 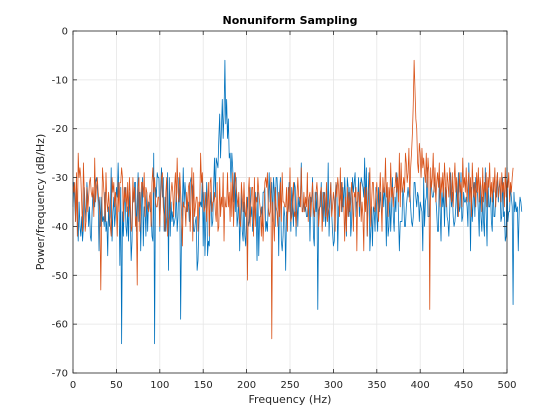 What do you see at coordinates (73, 385) in the screenshot?
I see `x-tick-label: 0` at bounding box center [73, 385].